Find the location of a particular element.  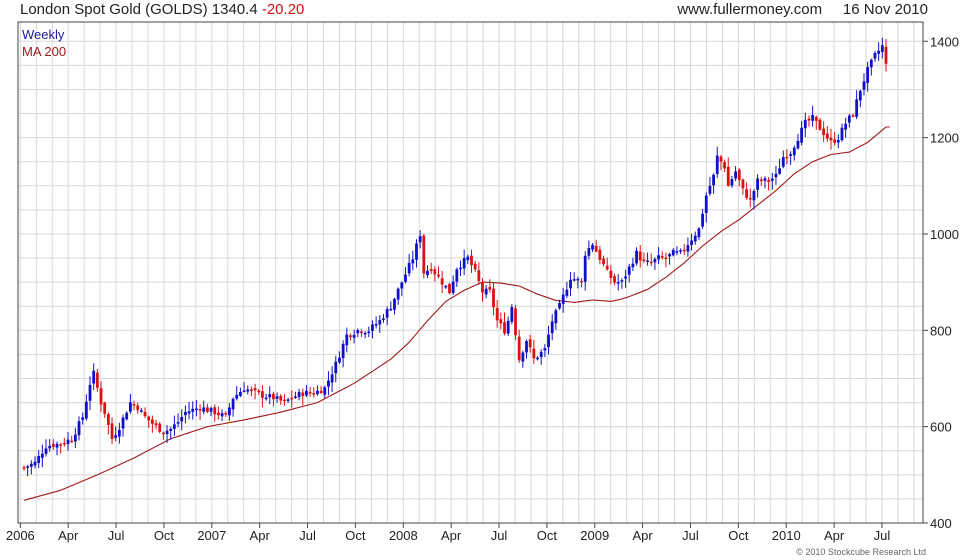

y-tick-label: 400 is located at coordinates (941, 523).